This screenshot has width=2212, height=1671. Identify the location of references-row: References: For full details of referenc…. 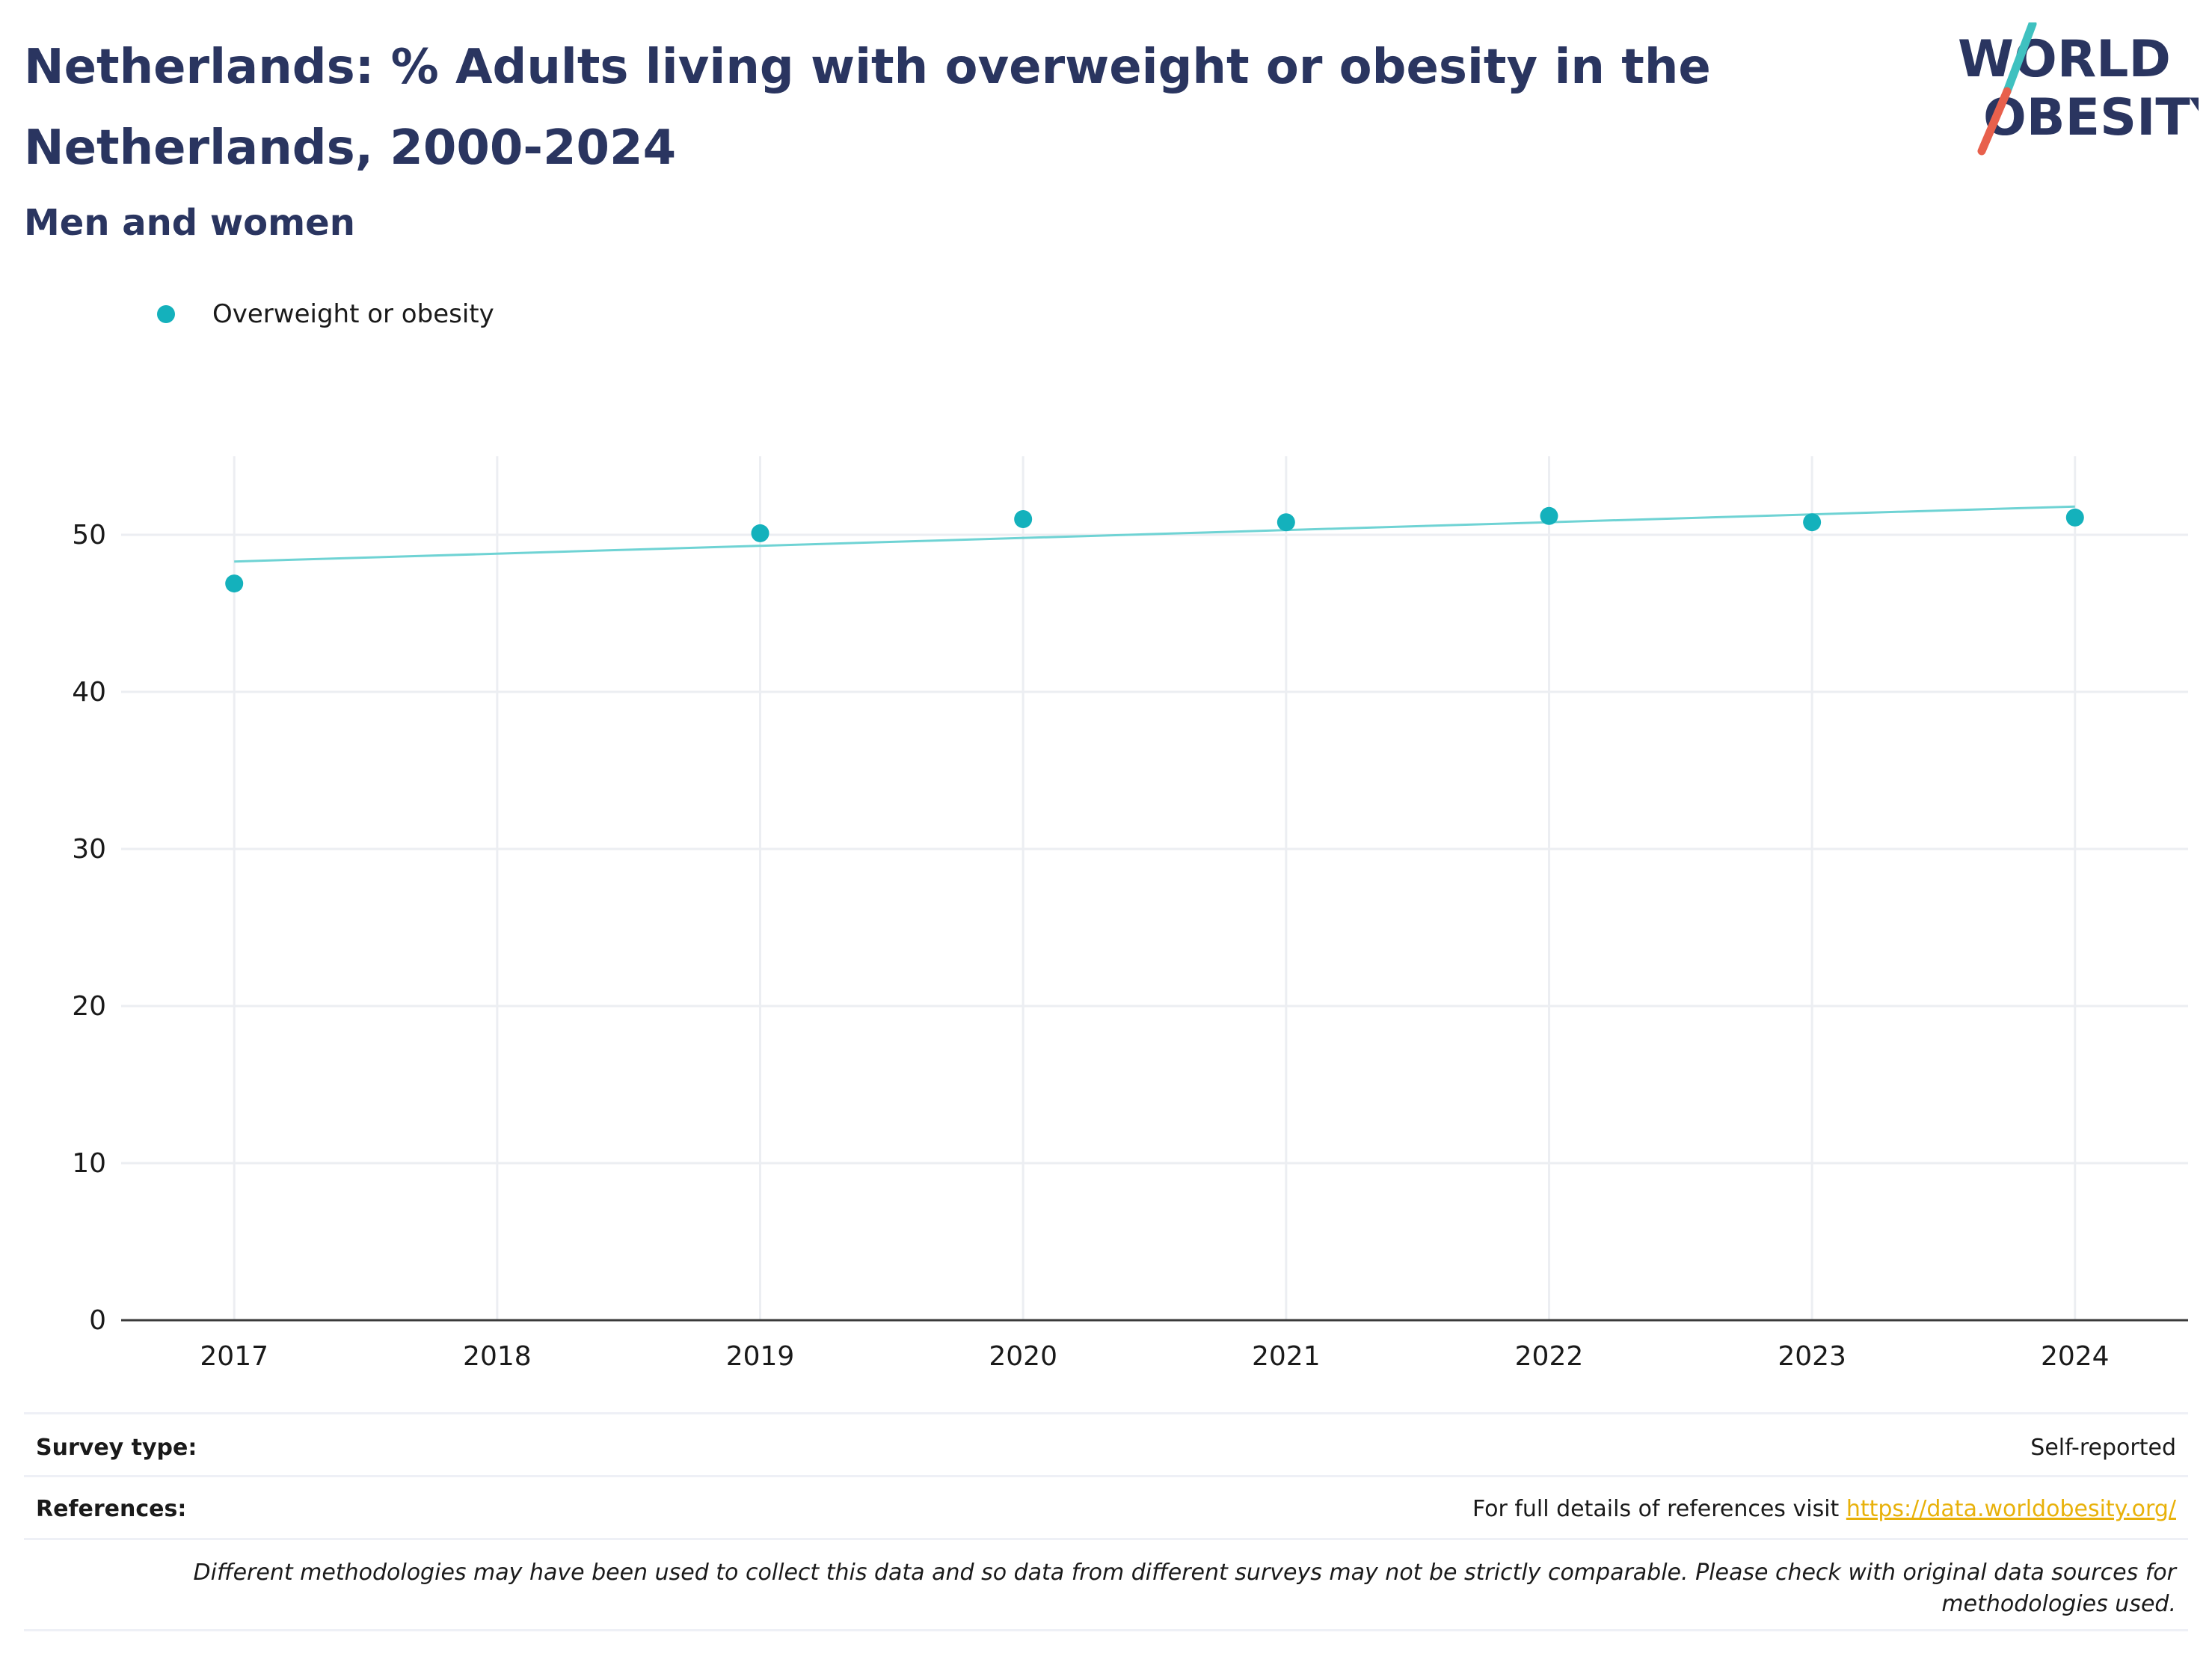
(1106, 1508).